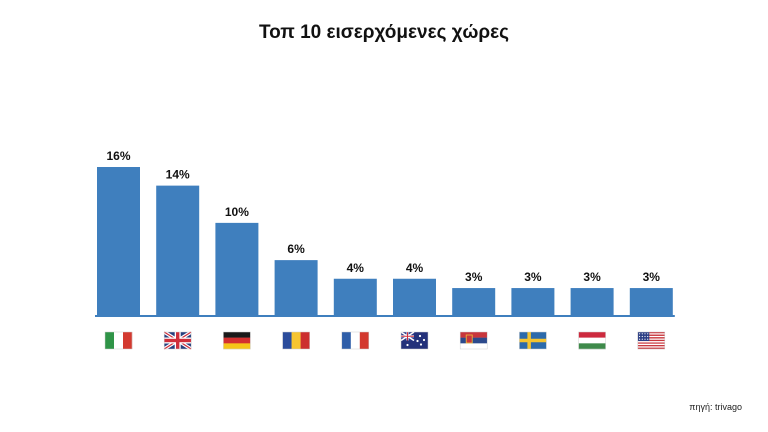 Image resolution: width=768 pixels, height=432 pixels. Describe the element at coordinates (355, 297) in the screenshot. I see `bar-france` at that location.